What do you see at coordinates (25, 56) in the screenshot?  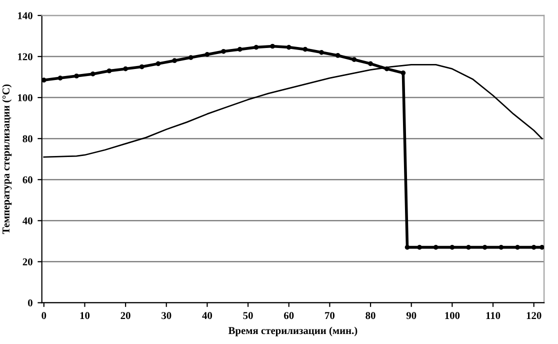 I see `y-tick-label: 120` at bounding box center [25, 56].